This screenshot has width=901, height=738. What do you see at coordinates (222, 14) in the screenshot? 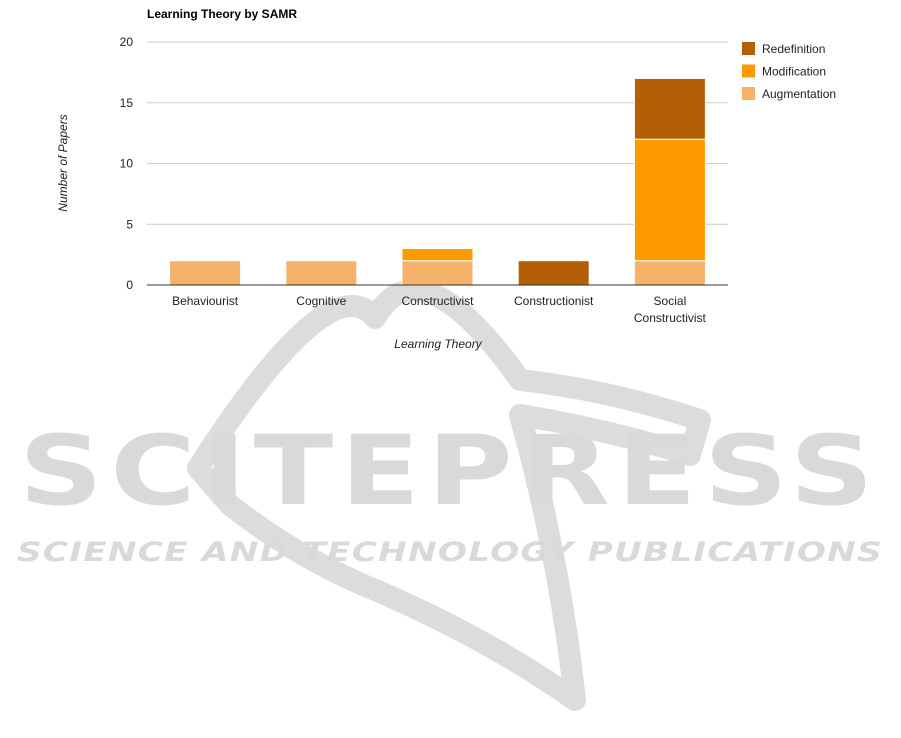
I see `chart-title: Learning Theory by SAMR` at bounding box center [222, 14].